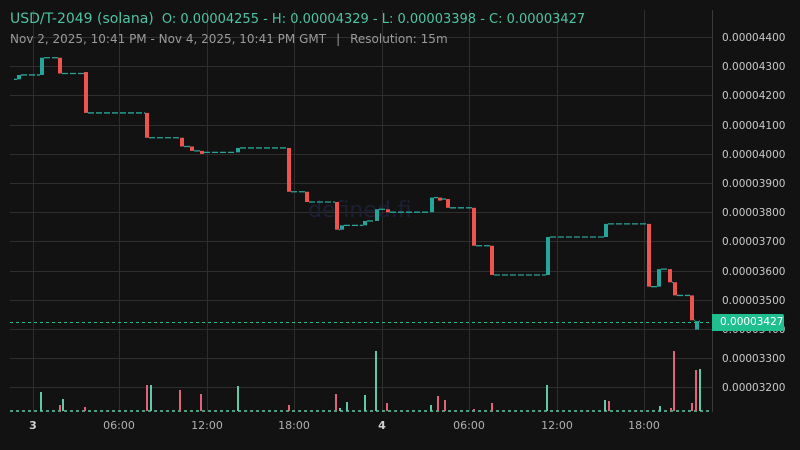  Describe the element at coordinates (399, 39) in the screenshot. I see `resolution-label: Resolution: 15m` at that location.